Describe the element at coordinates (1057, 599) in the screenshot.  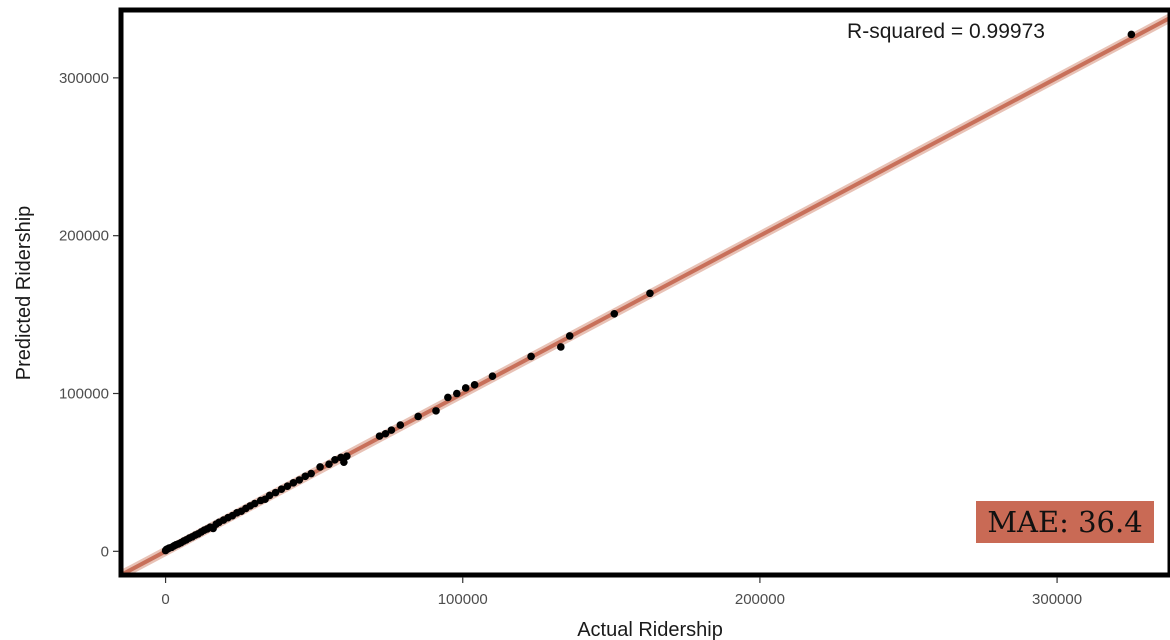
I see `x-tick-label: 300000` at that location.